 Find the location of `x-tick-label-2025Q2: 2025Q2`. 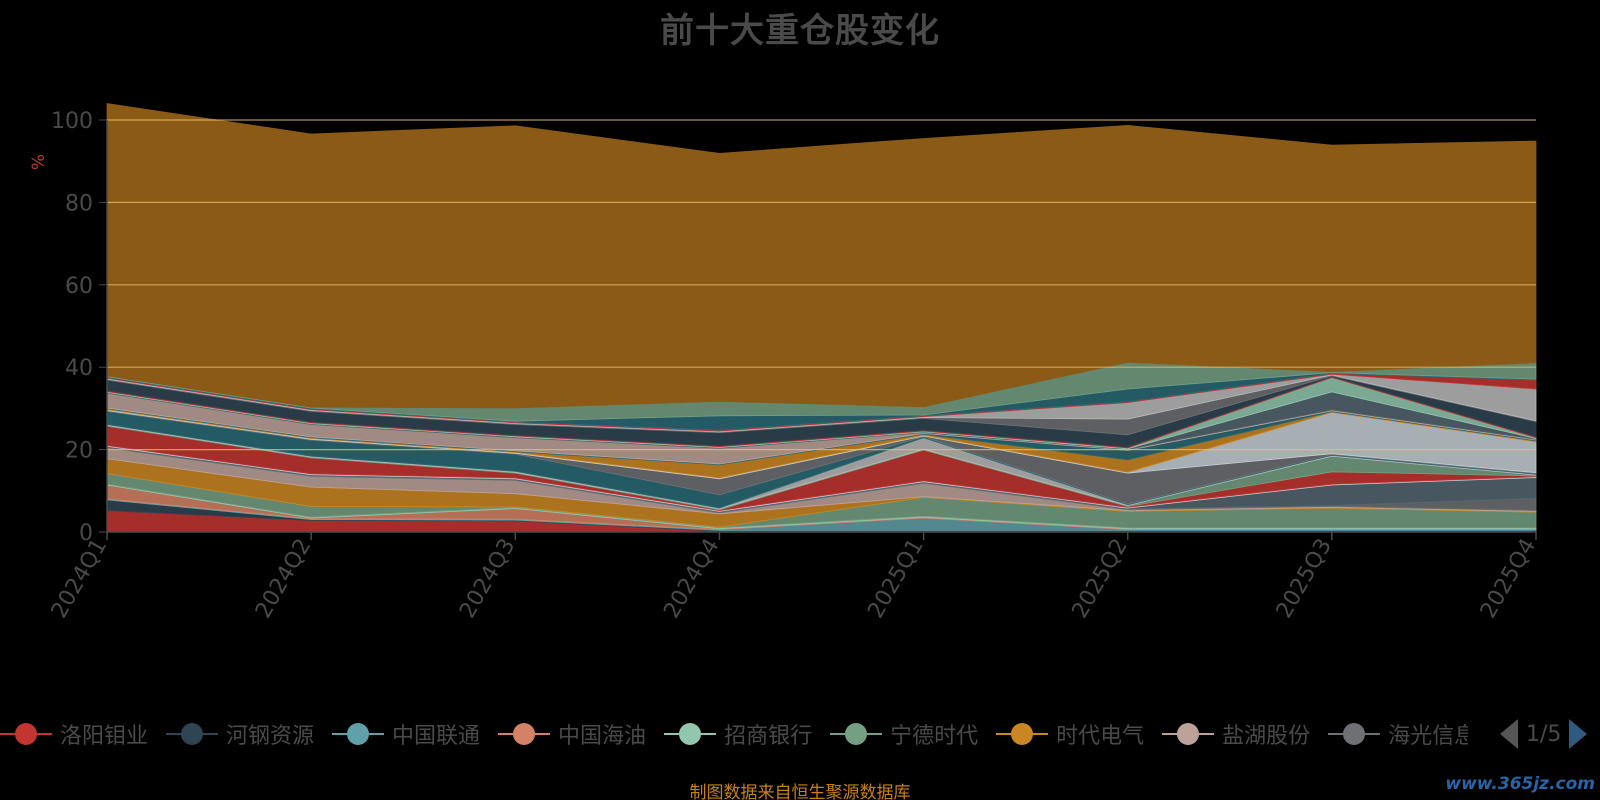

x-tick-label-2025Q2: 2025Q2 is located at coordinates (1100, 579).